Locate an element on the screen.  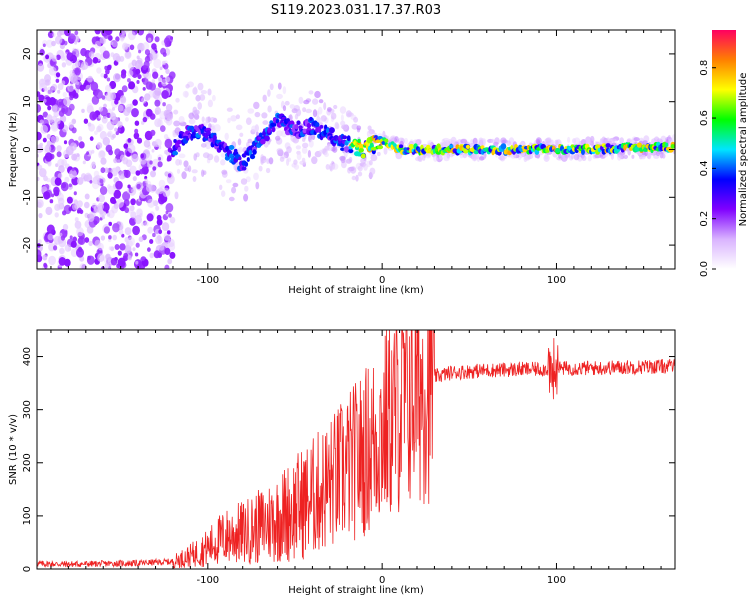
colorbar-label: Normalized spectral amplitude is located at coordinates (743, 150).